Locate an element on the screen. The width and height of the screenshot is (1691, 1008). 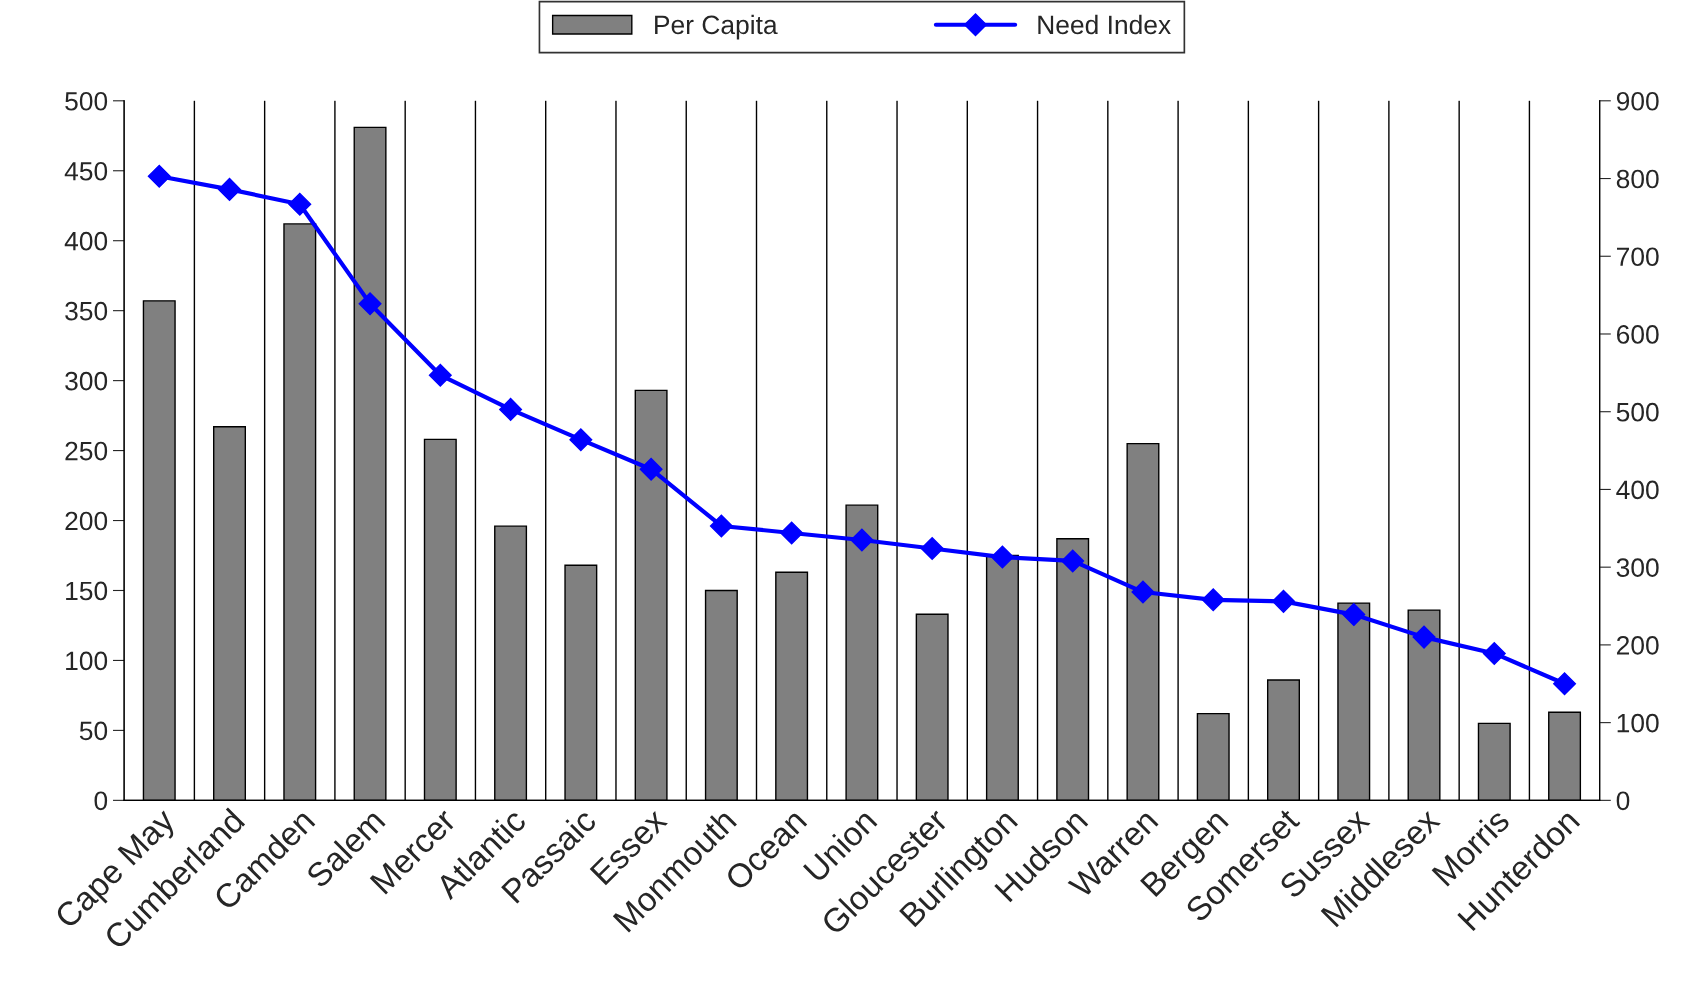
y-tick-label: 500 is located at coordinates (86, 101).